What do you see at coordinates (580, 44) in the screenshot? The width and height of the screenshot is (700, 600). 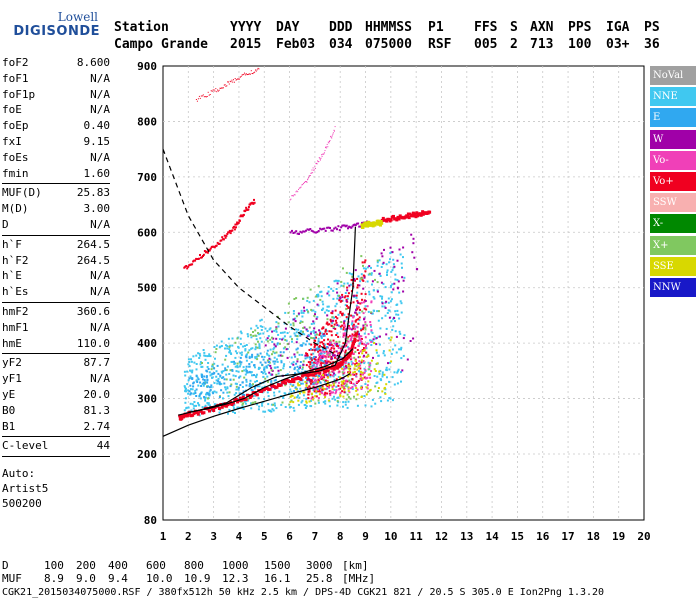 I see `header-value-pps: 100` at bounding box center [580, 44].